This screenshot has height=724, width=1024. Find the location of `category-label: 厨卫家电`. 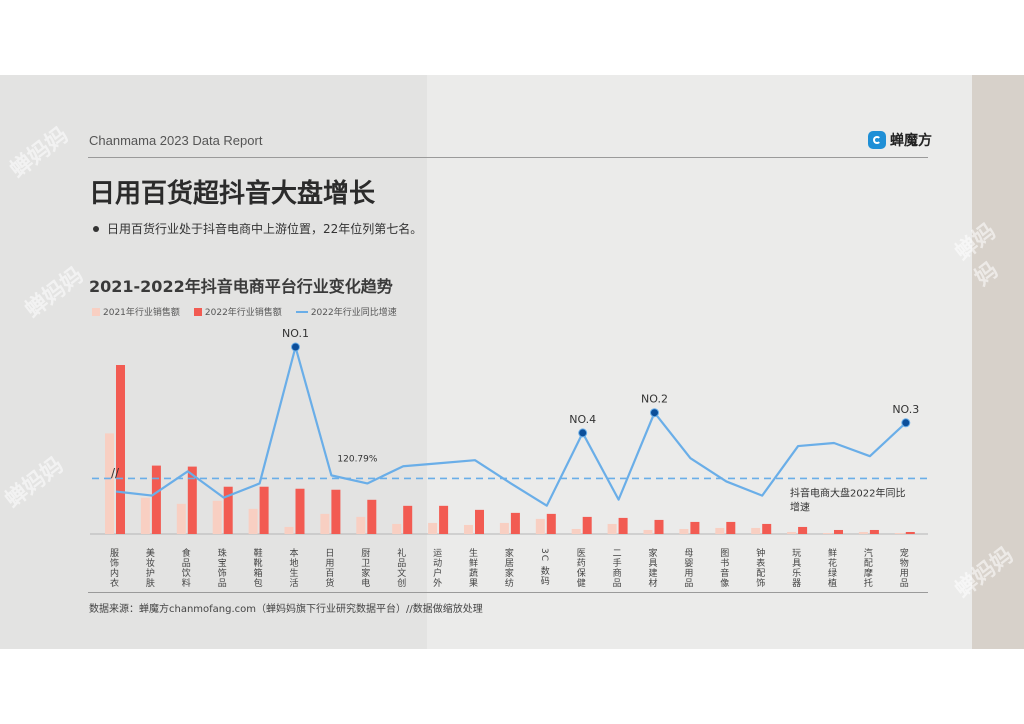

category-label: 厨卫家电 is located at coordinates (364, 568).